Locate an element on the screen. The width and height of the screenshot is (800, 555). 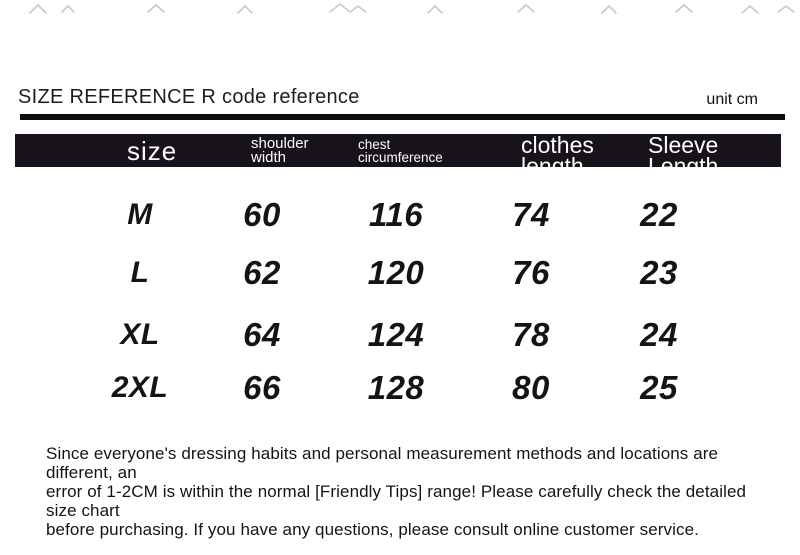
size-value: M is located at coordinates (140, 214).